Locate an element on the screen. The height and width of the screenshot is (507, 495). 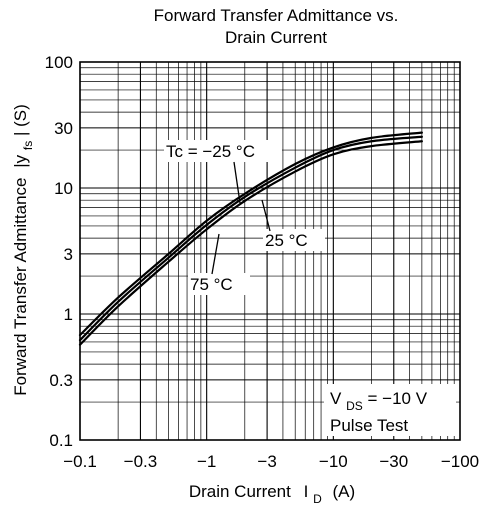
x-axis-label-symbol: I is located at coordinates (306, 491).